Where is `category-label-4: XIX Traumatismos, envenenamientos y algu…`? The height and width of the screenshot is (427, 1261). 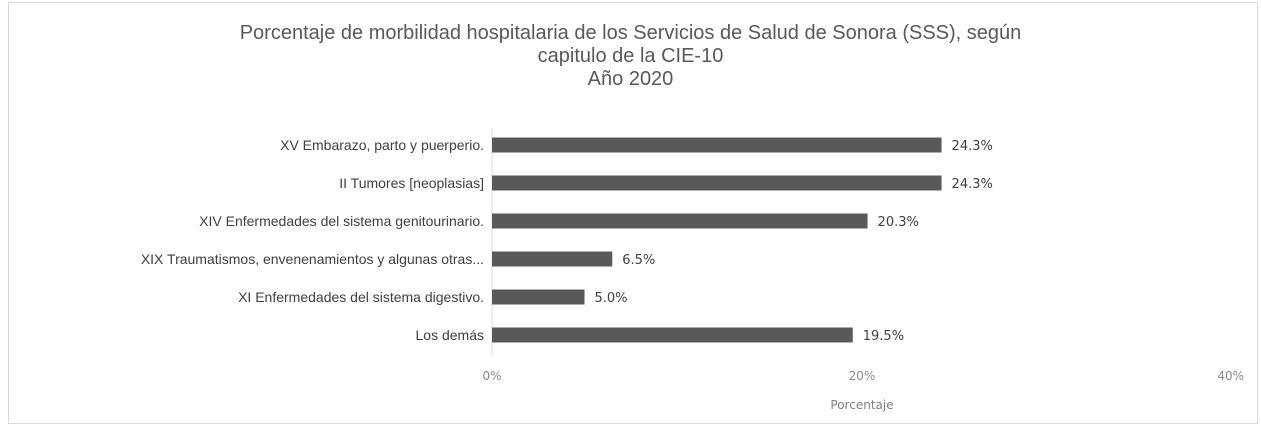 category-label-4: XIX Traumatismos, envenenamientos y algu… is located at coordinates (312, 259).